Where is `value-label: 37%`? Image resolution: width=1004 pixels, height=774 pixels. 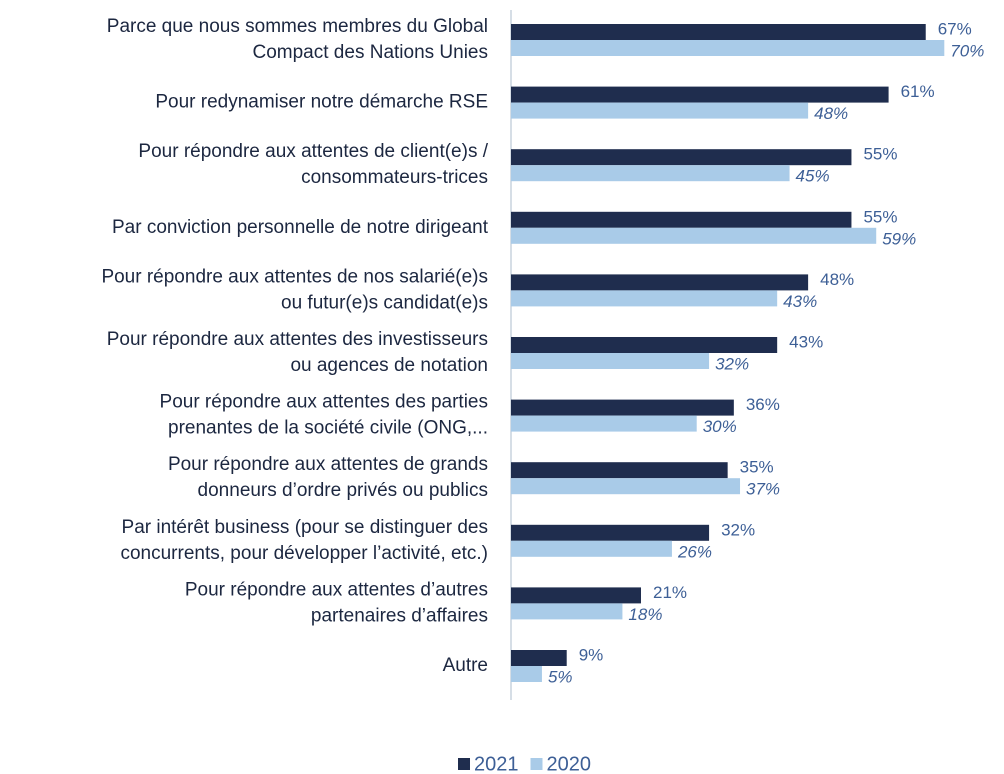
value-label: 37% is located at coordinates (763, 489).